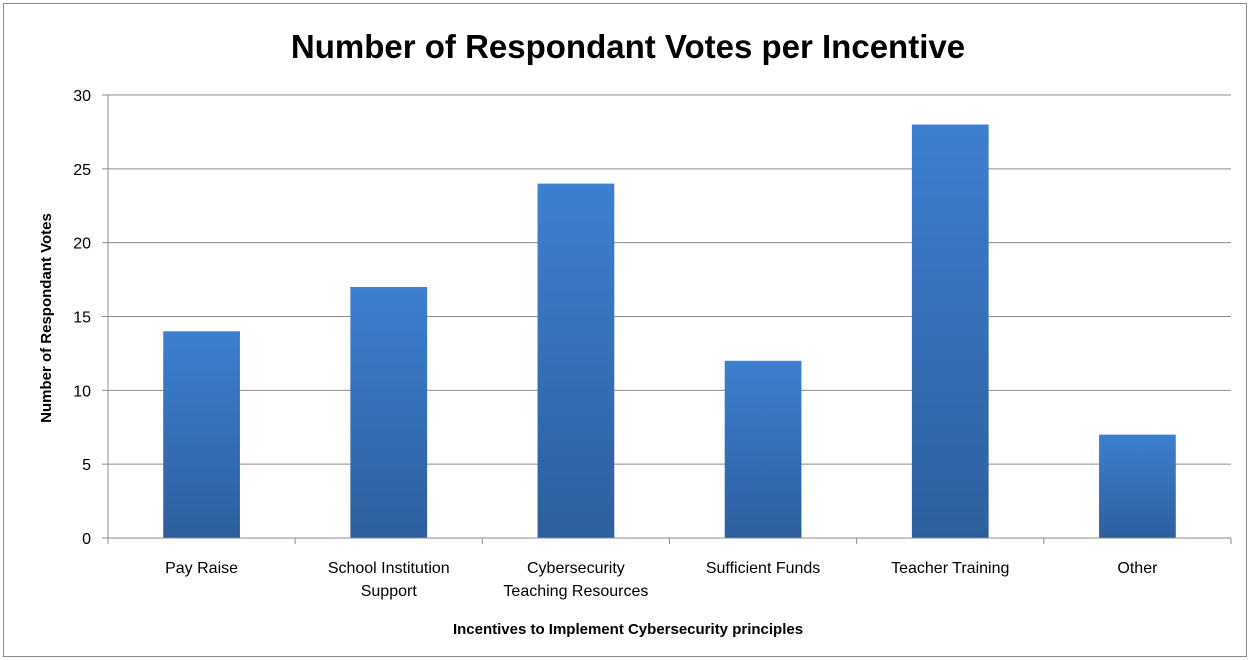  What do you see at coordinates (82, 244) in the screenshot?
I see `y-tick-label: 20` at bounding box center [82, 244].